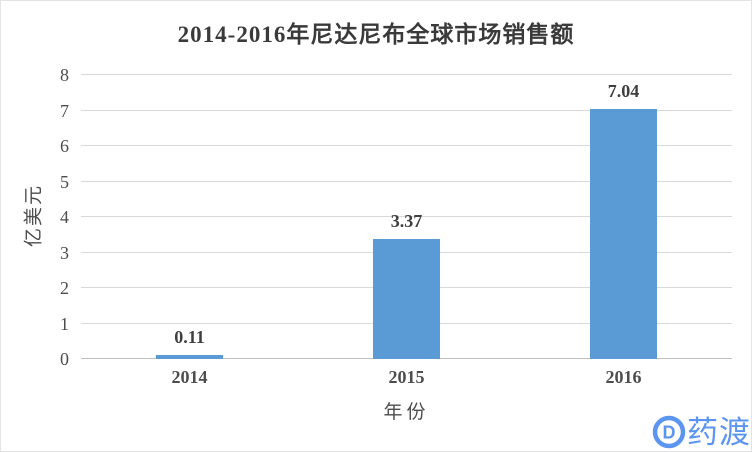  I want to click on y-tick-label: 4, so click(64, 217).